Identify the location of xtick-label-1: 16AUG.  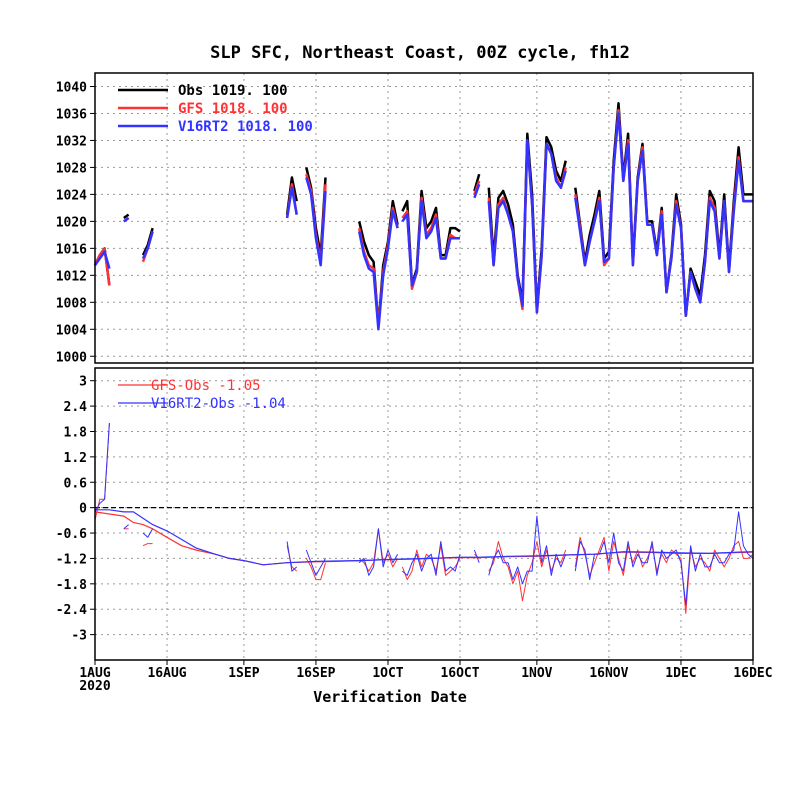
(166, 673).